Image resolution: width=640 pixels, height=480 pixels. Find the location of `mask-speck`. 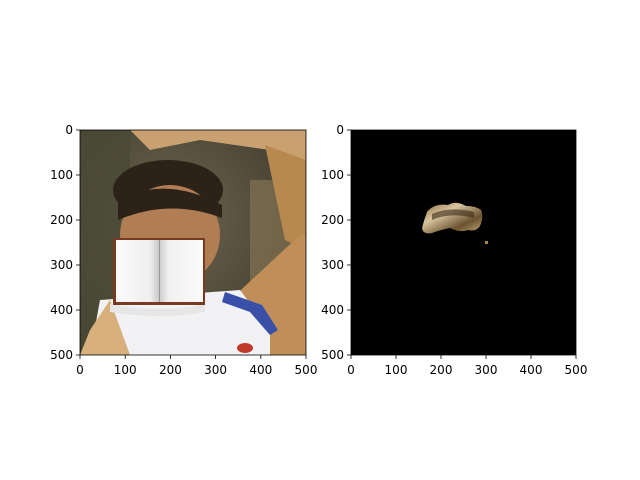

mask-speck is located at coordinates (486, 242).